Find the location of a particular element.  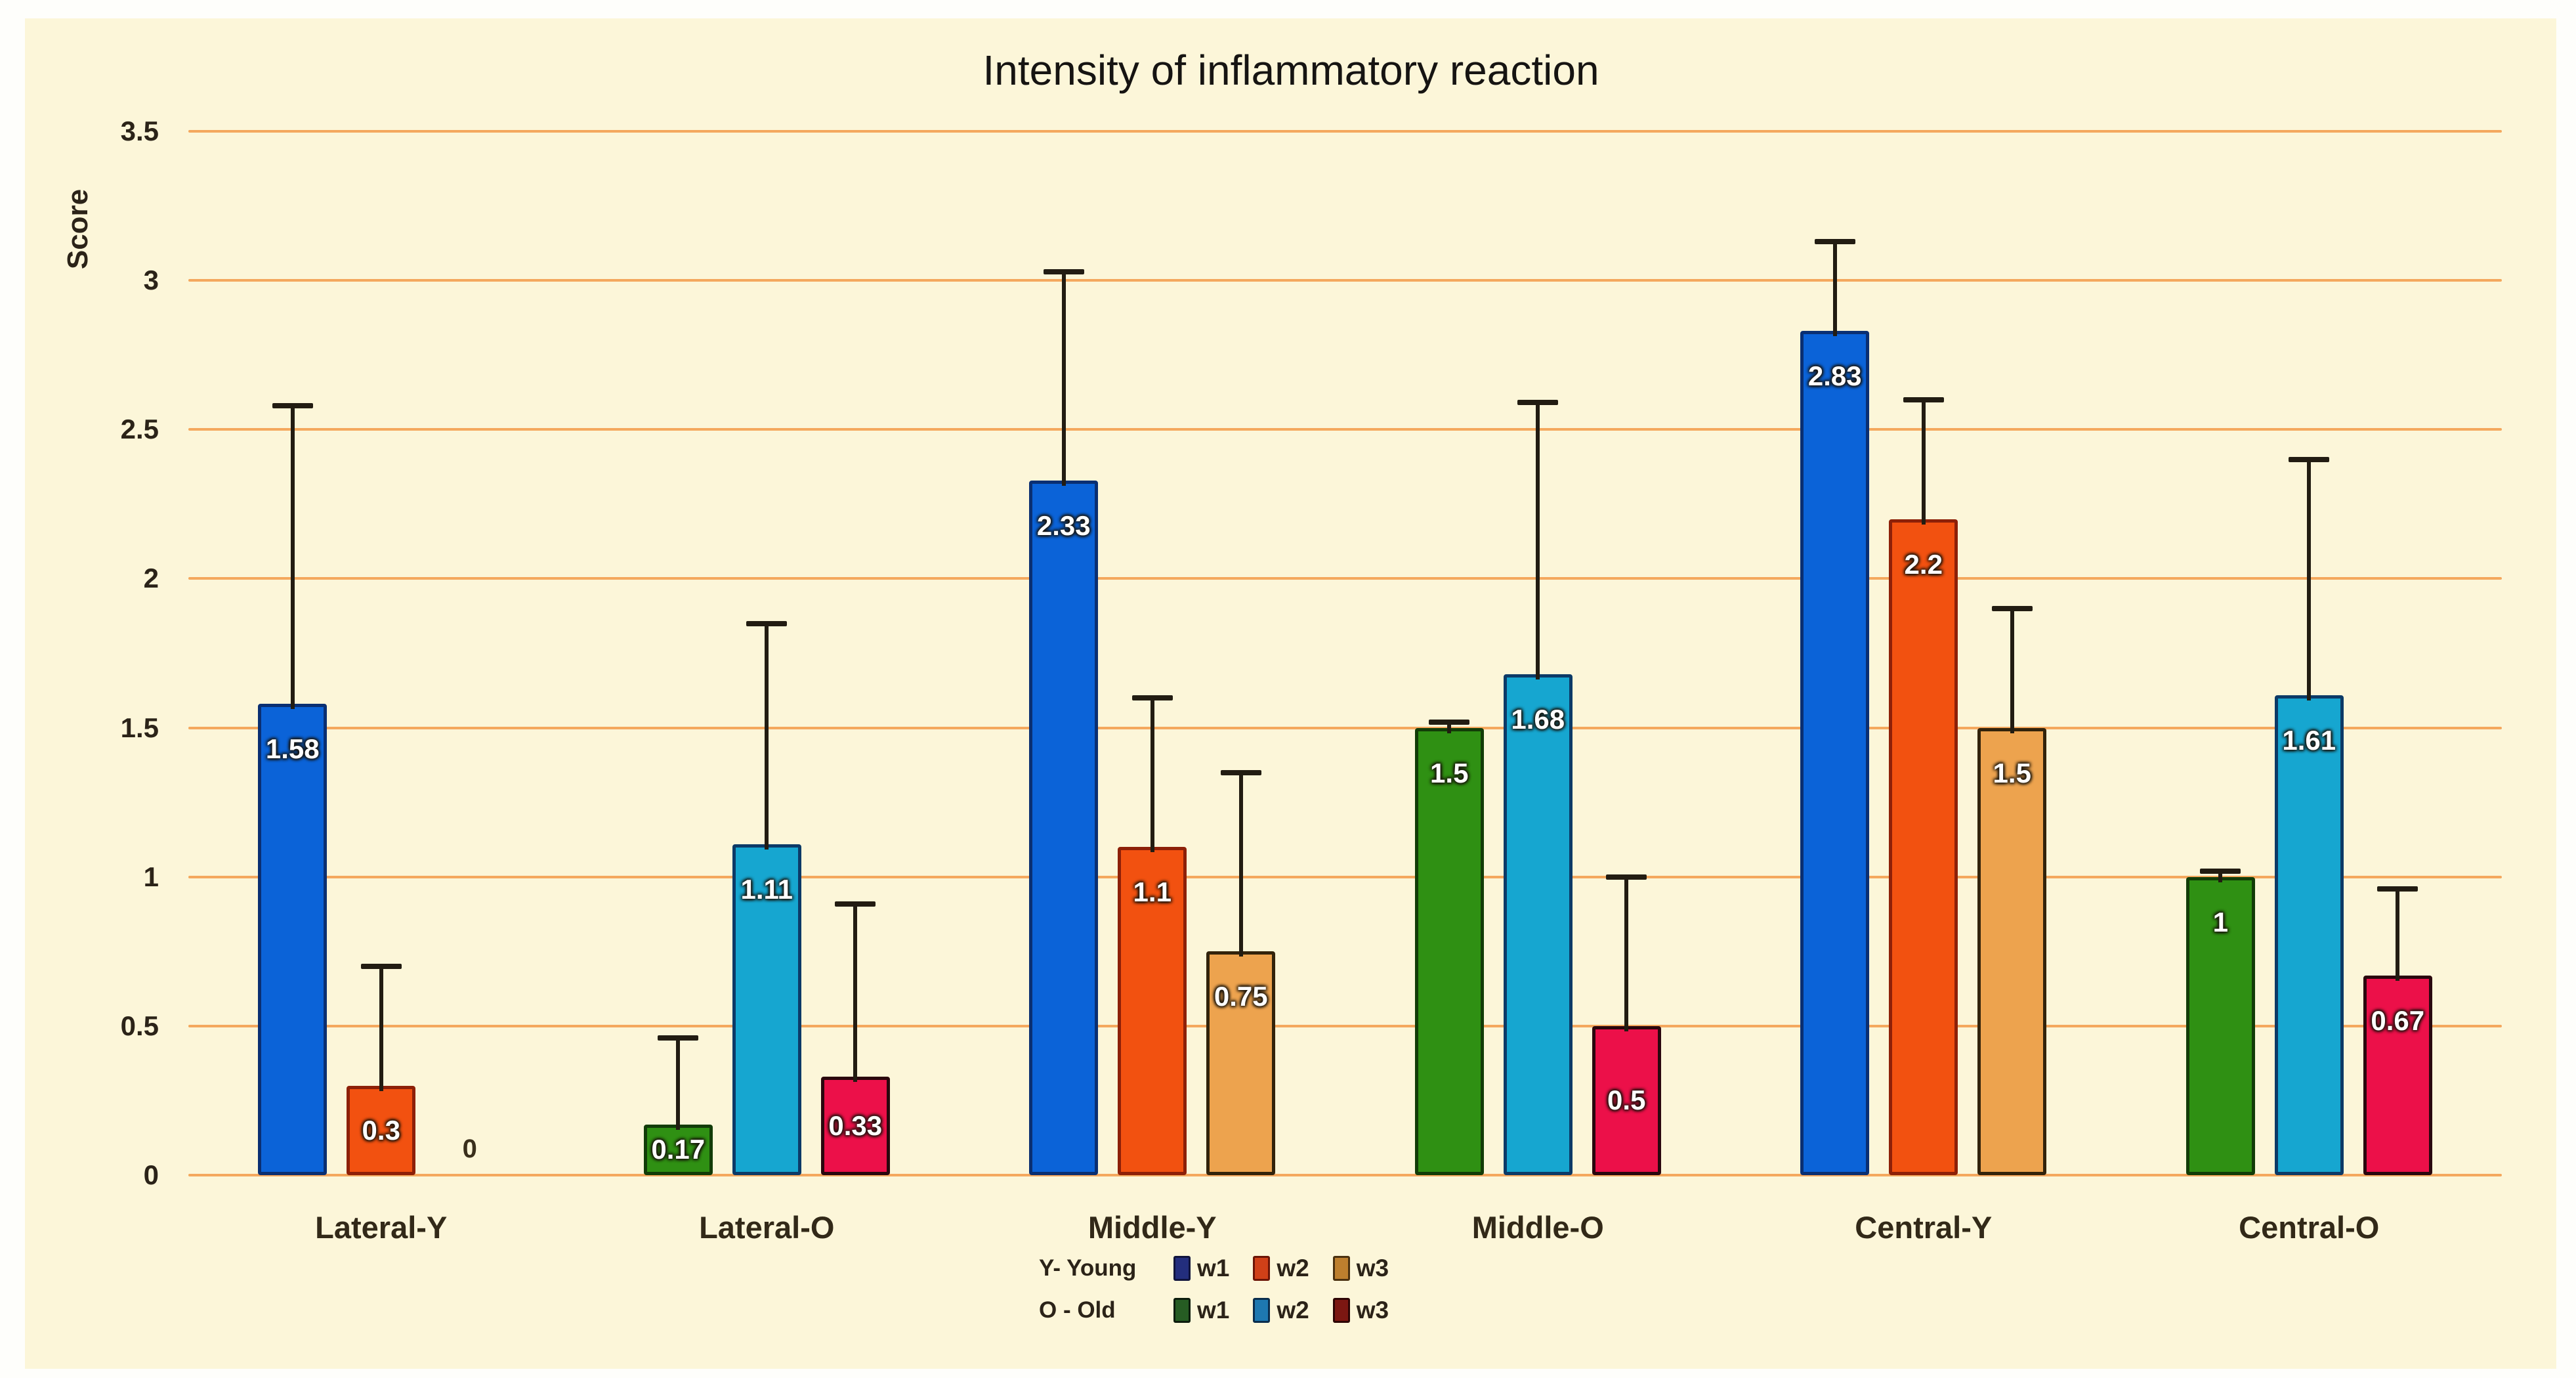

bar-value-label: 1.1 is located at coordinates (1152, 892).